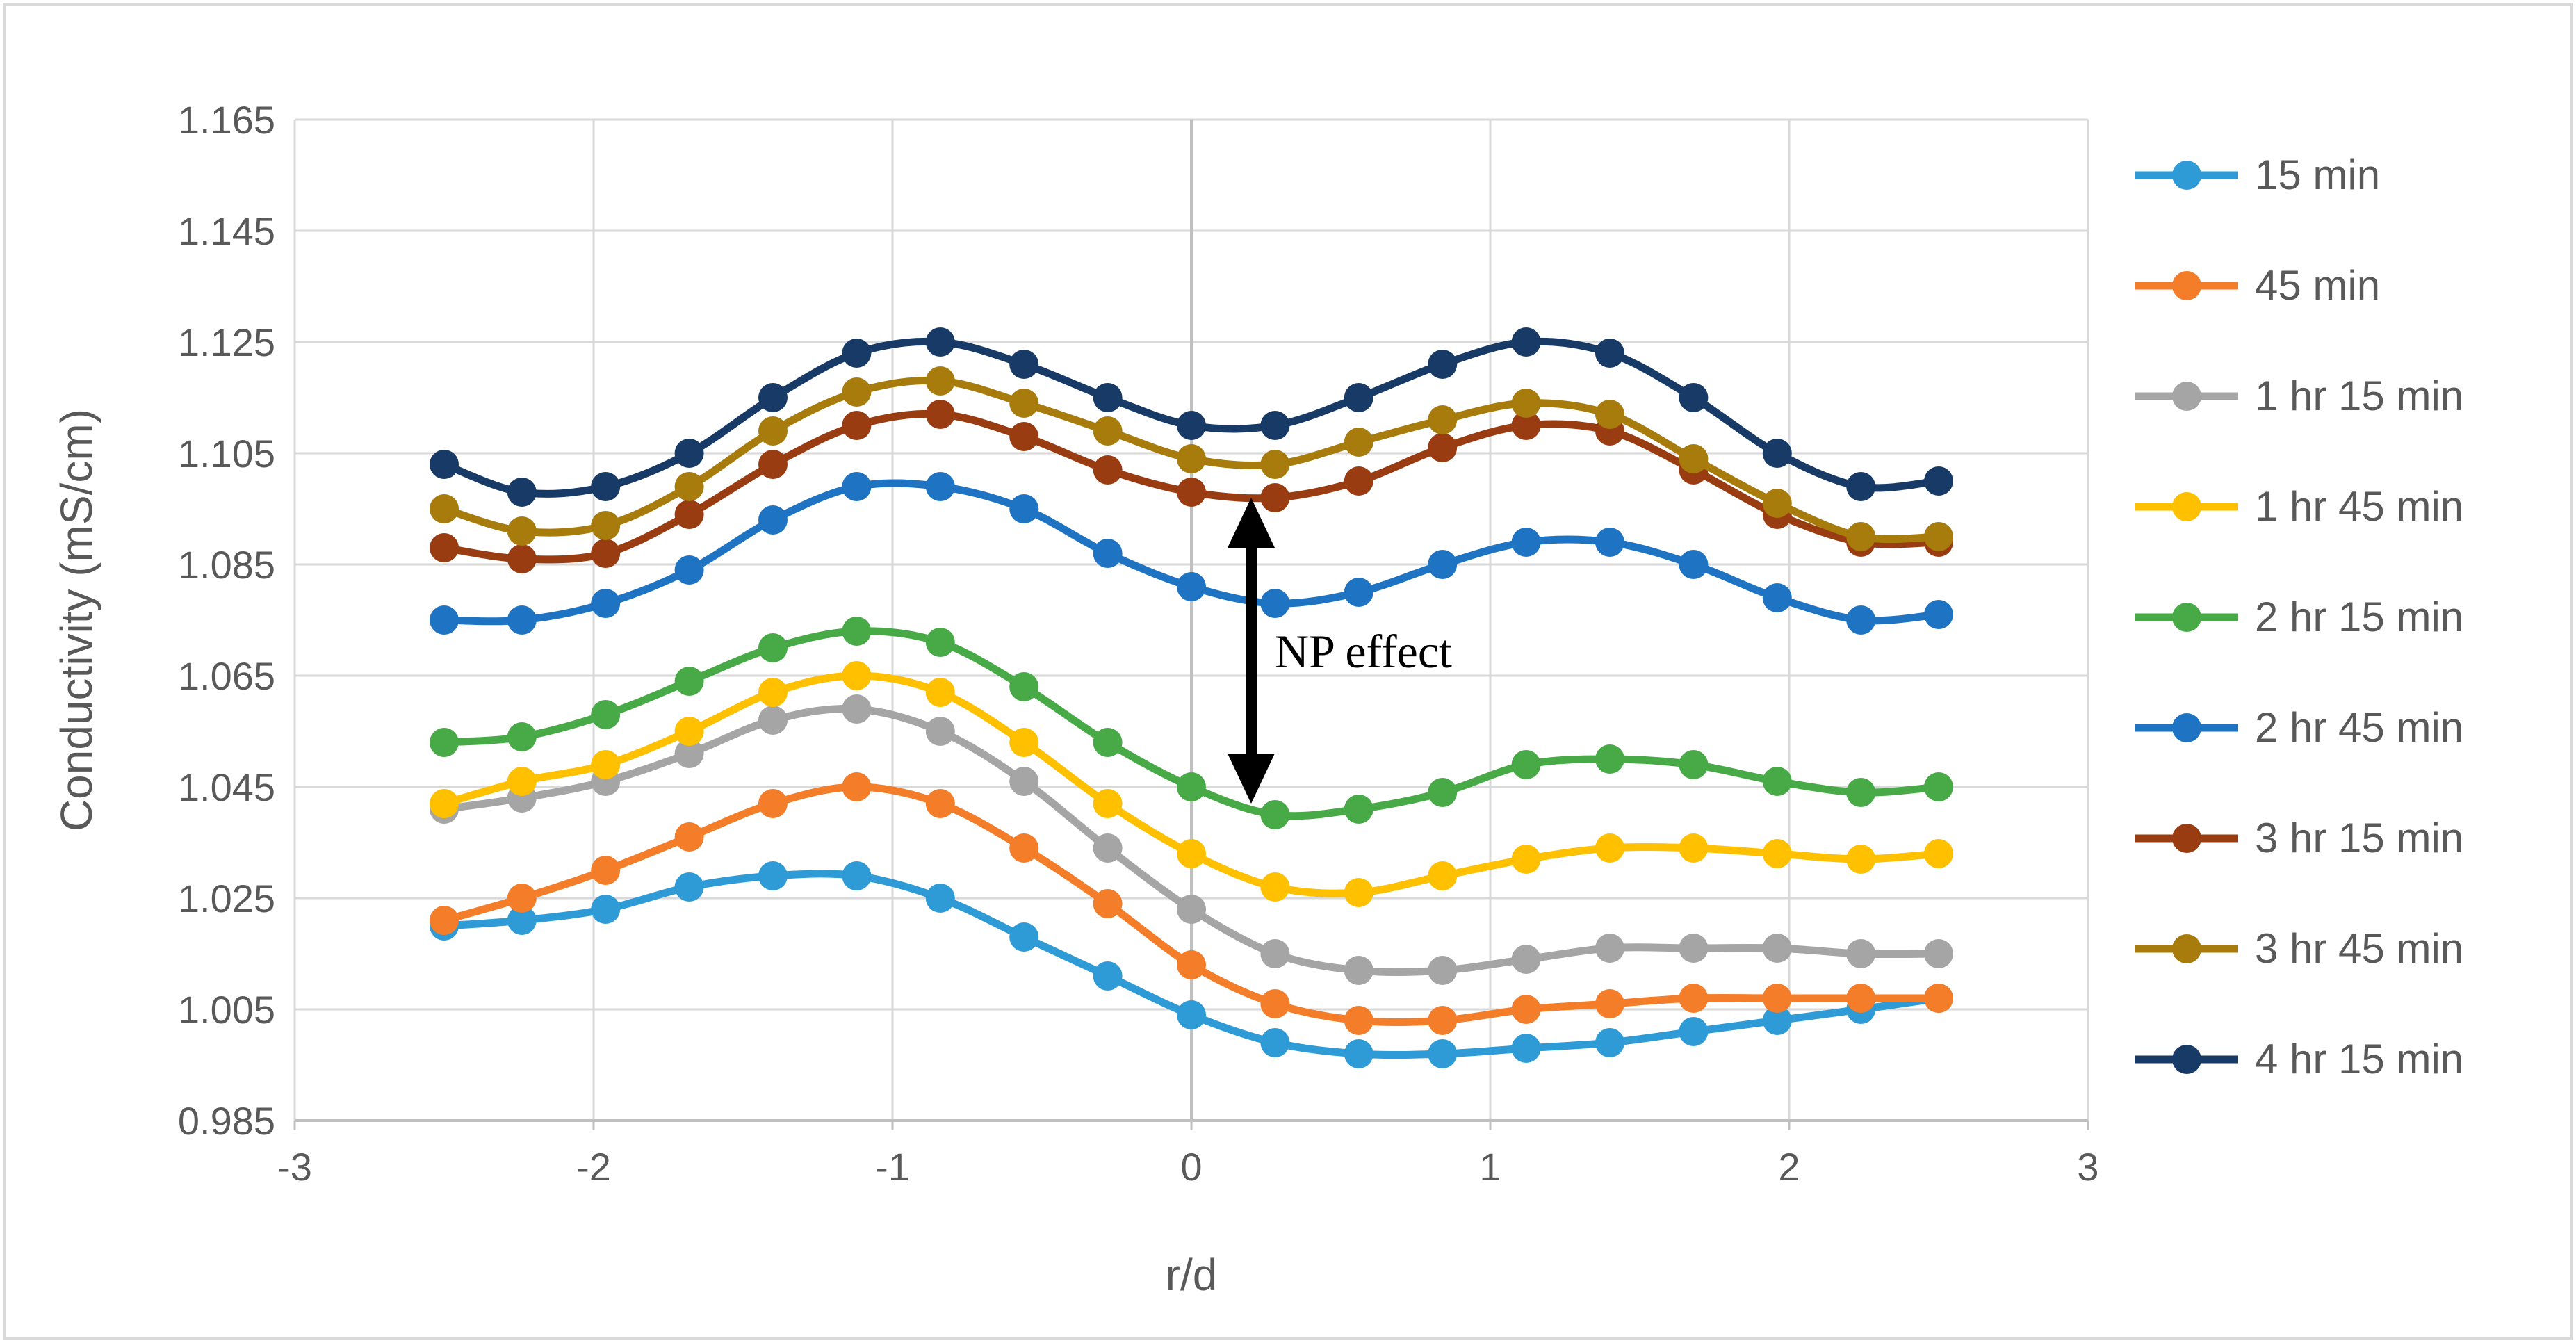  Describe the element at coordinates (227, 787) in the screenshot. I see `y-tick-label: 1.045` at that location.